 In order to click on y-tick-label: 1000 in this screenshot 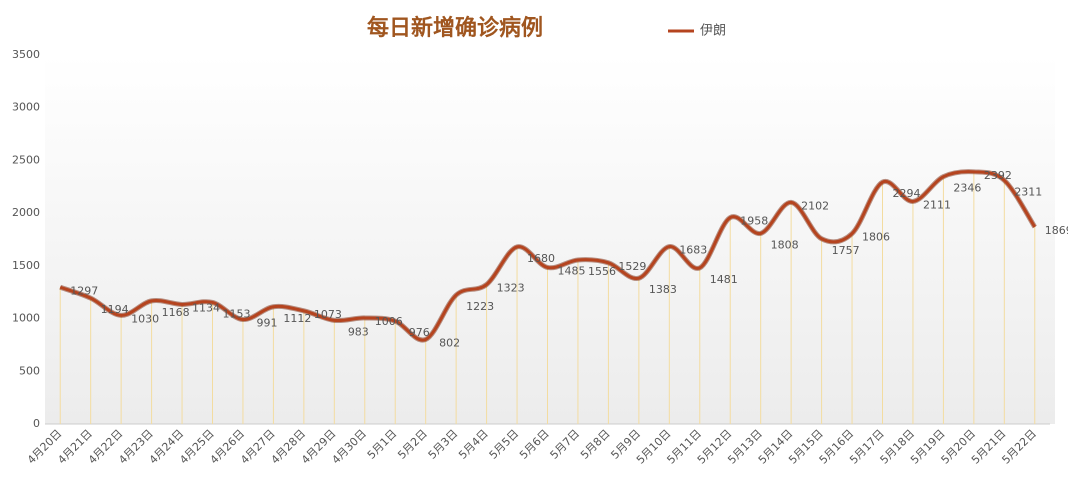, I will do `click(26, 318)`.